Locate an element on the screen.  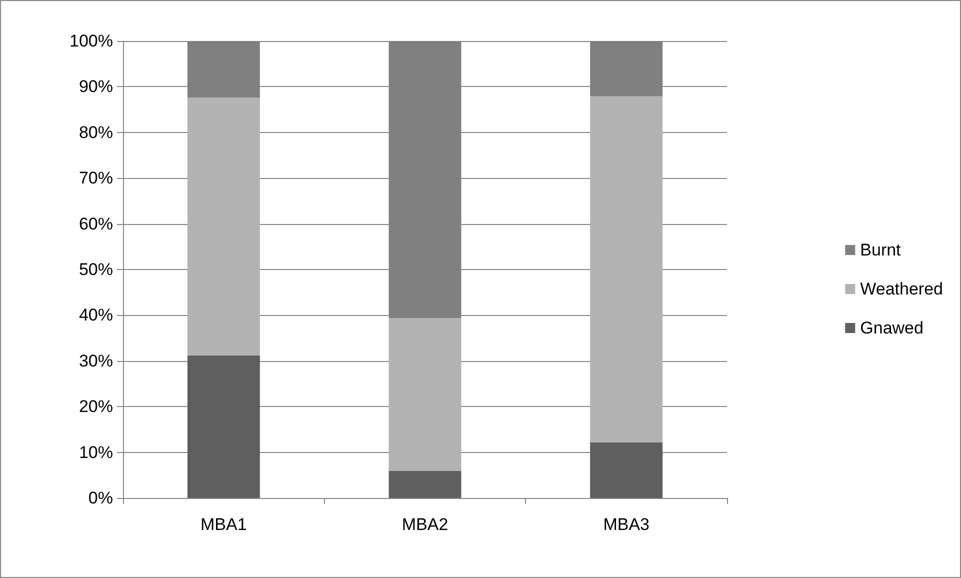
x-tick-label: MBA3 is located at coordinates (626, 524).